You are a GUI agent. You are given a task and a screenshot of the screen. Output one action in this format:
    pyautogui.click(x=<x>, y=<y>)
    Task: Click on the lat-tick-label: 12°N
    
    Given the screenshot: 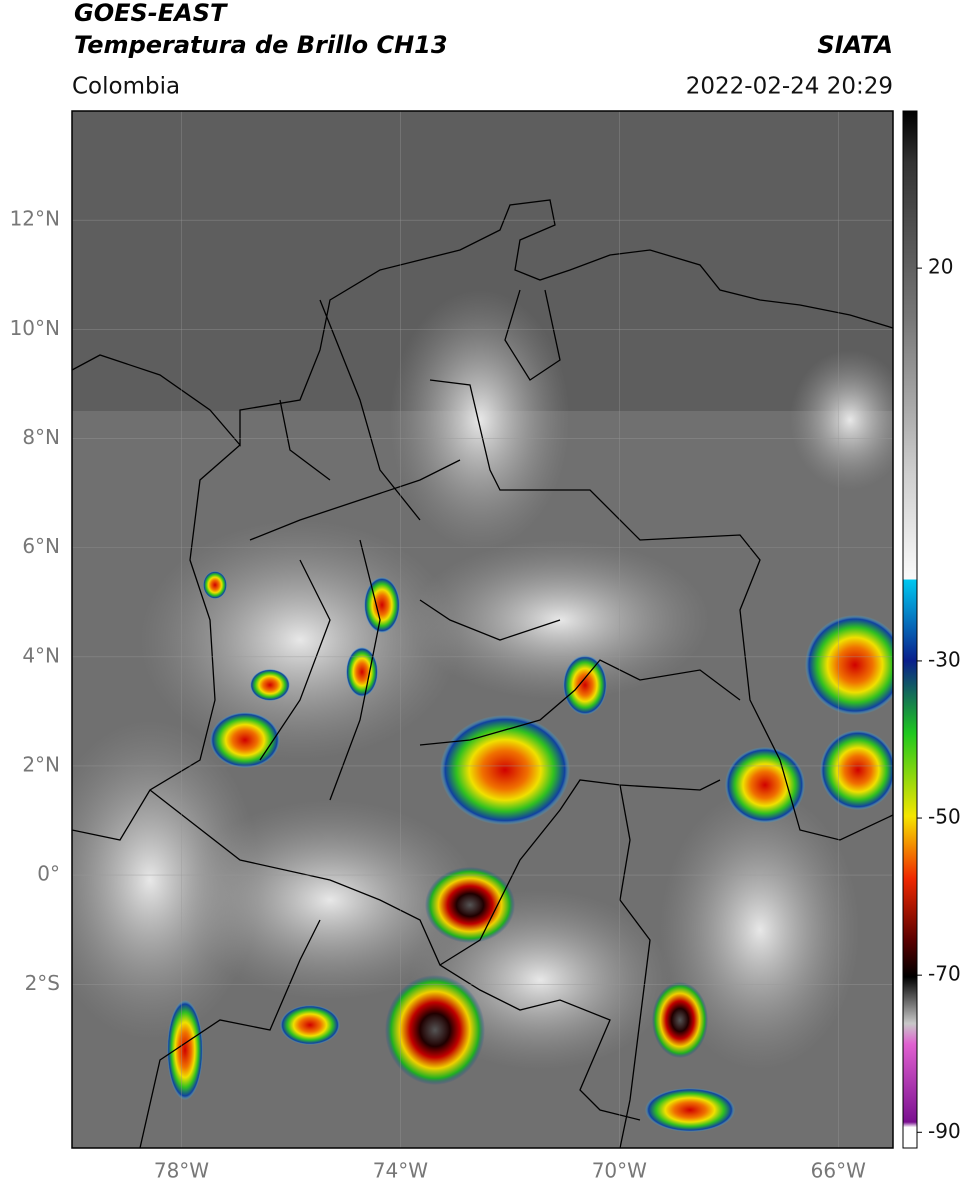 What is the action you would take?
    pyautogui.click(x=35, y=219)
    